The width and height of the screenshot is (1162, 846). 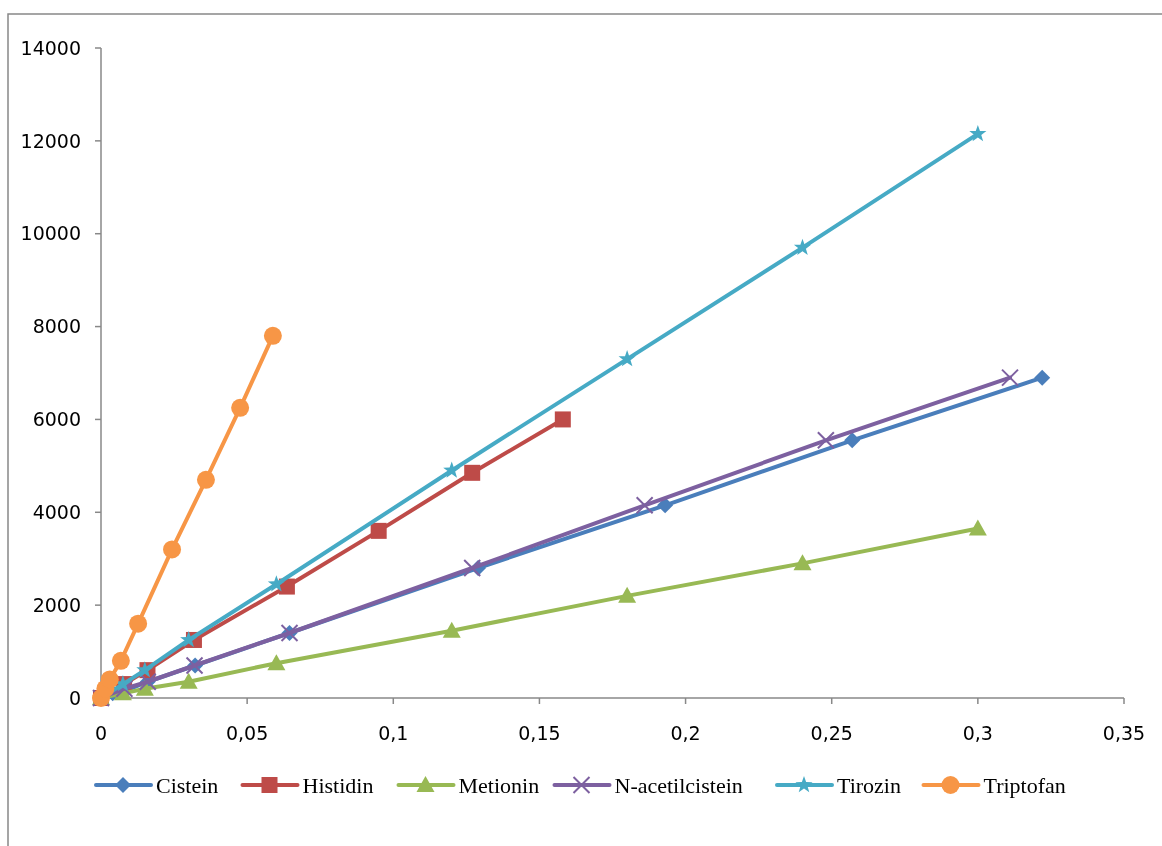 What do you see at coordinates (56, 326) in the screenshot?
I see `y-tick-label: 8000` at bounding box center [56, 326].